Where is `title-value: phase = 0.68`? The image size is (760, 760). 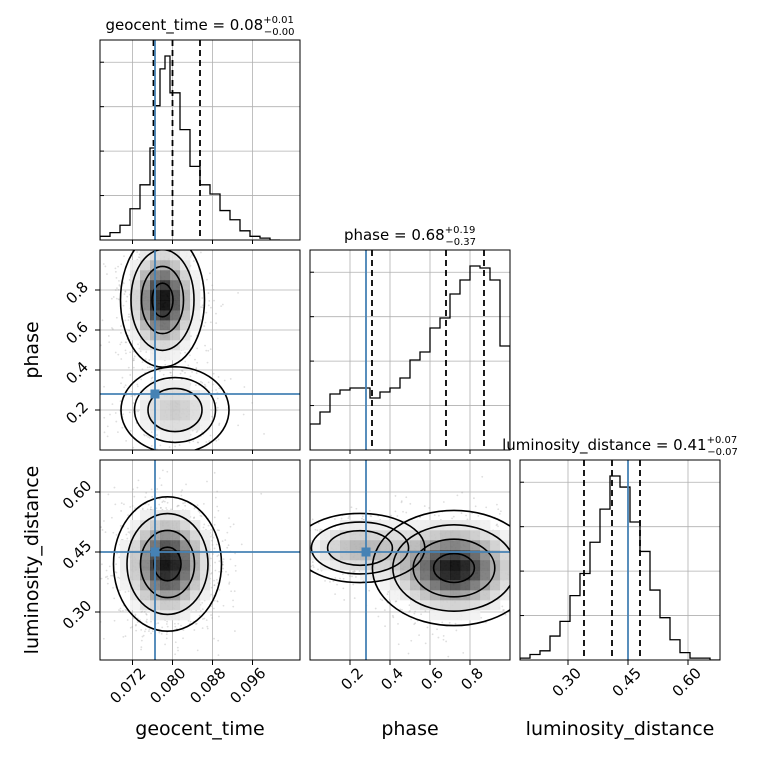 title-value: phase = 0.68 is located at coordinates (394, 235).